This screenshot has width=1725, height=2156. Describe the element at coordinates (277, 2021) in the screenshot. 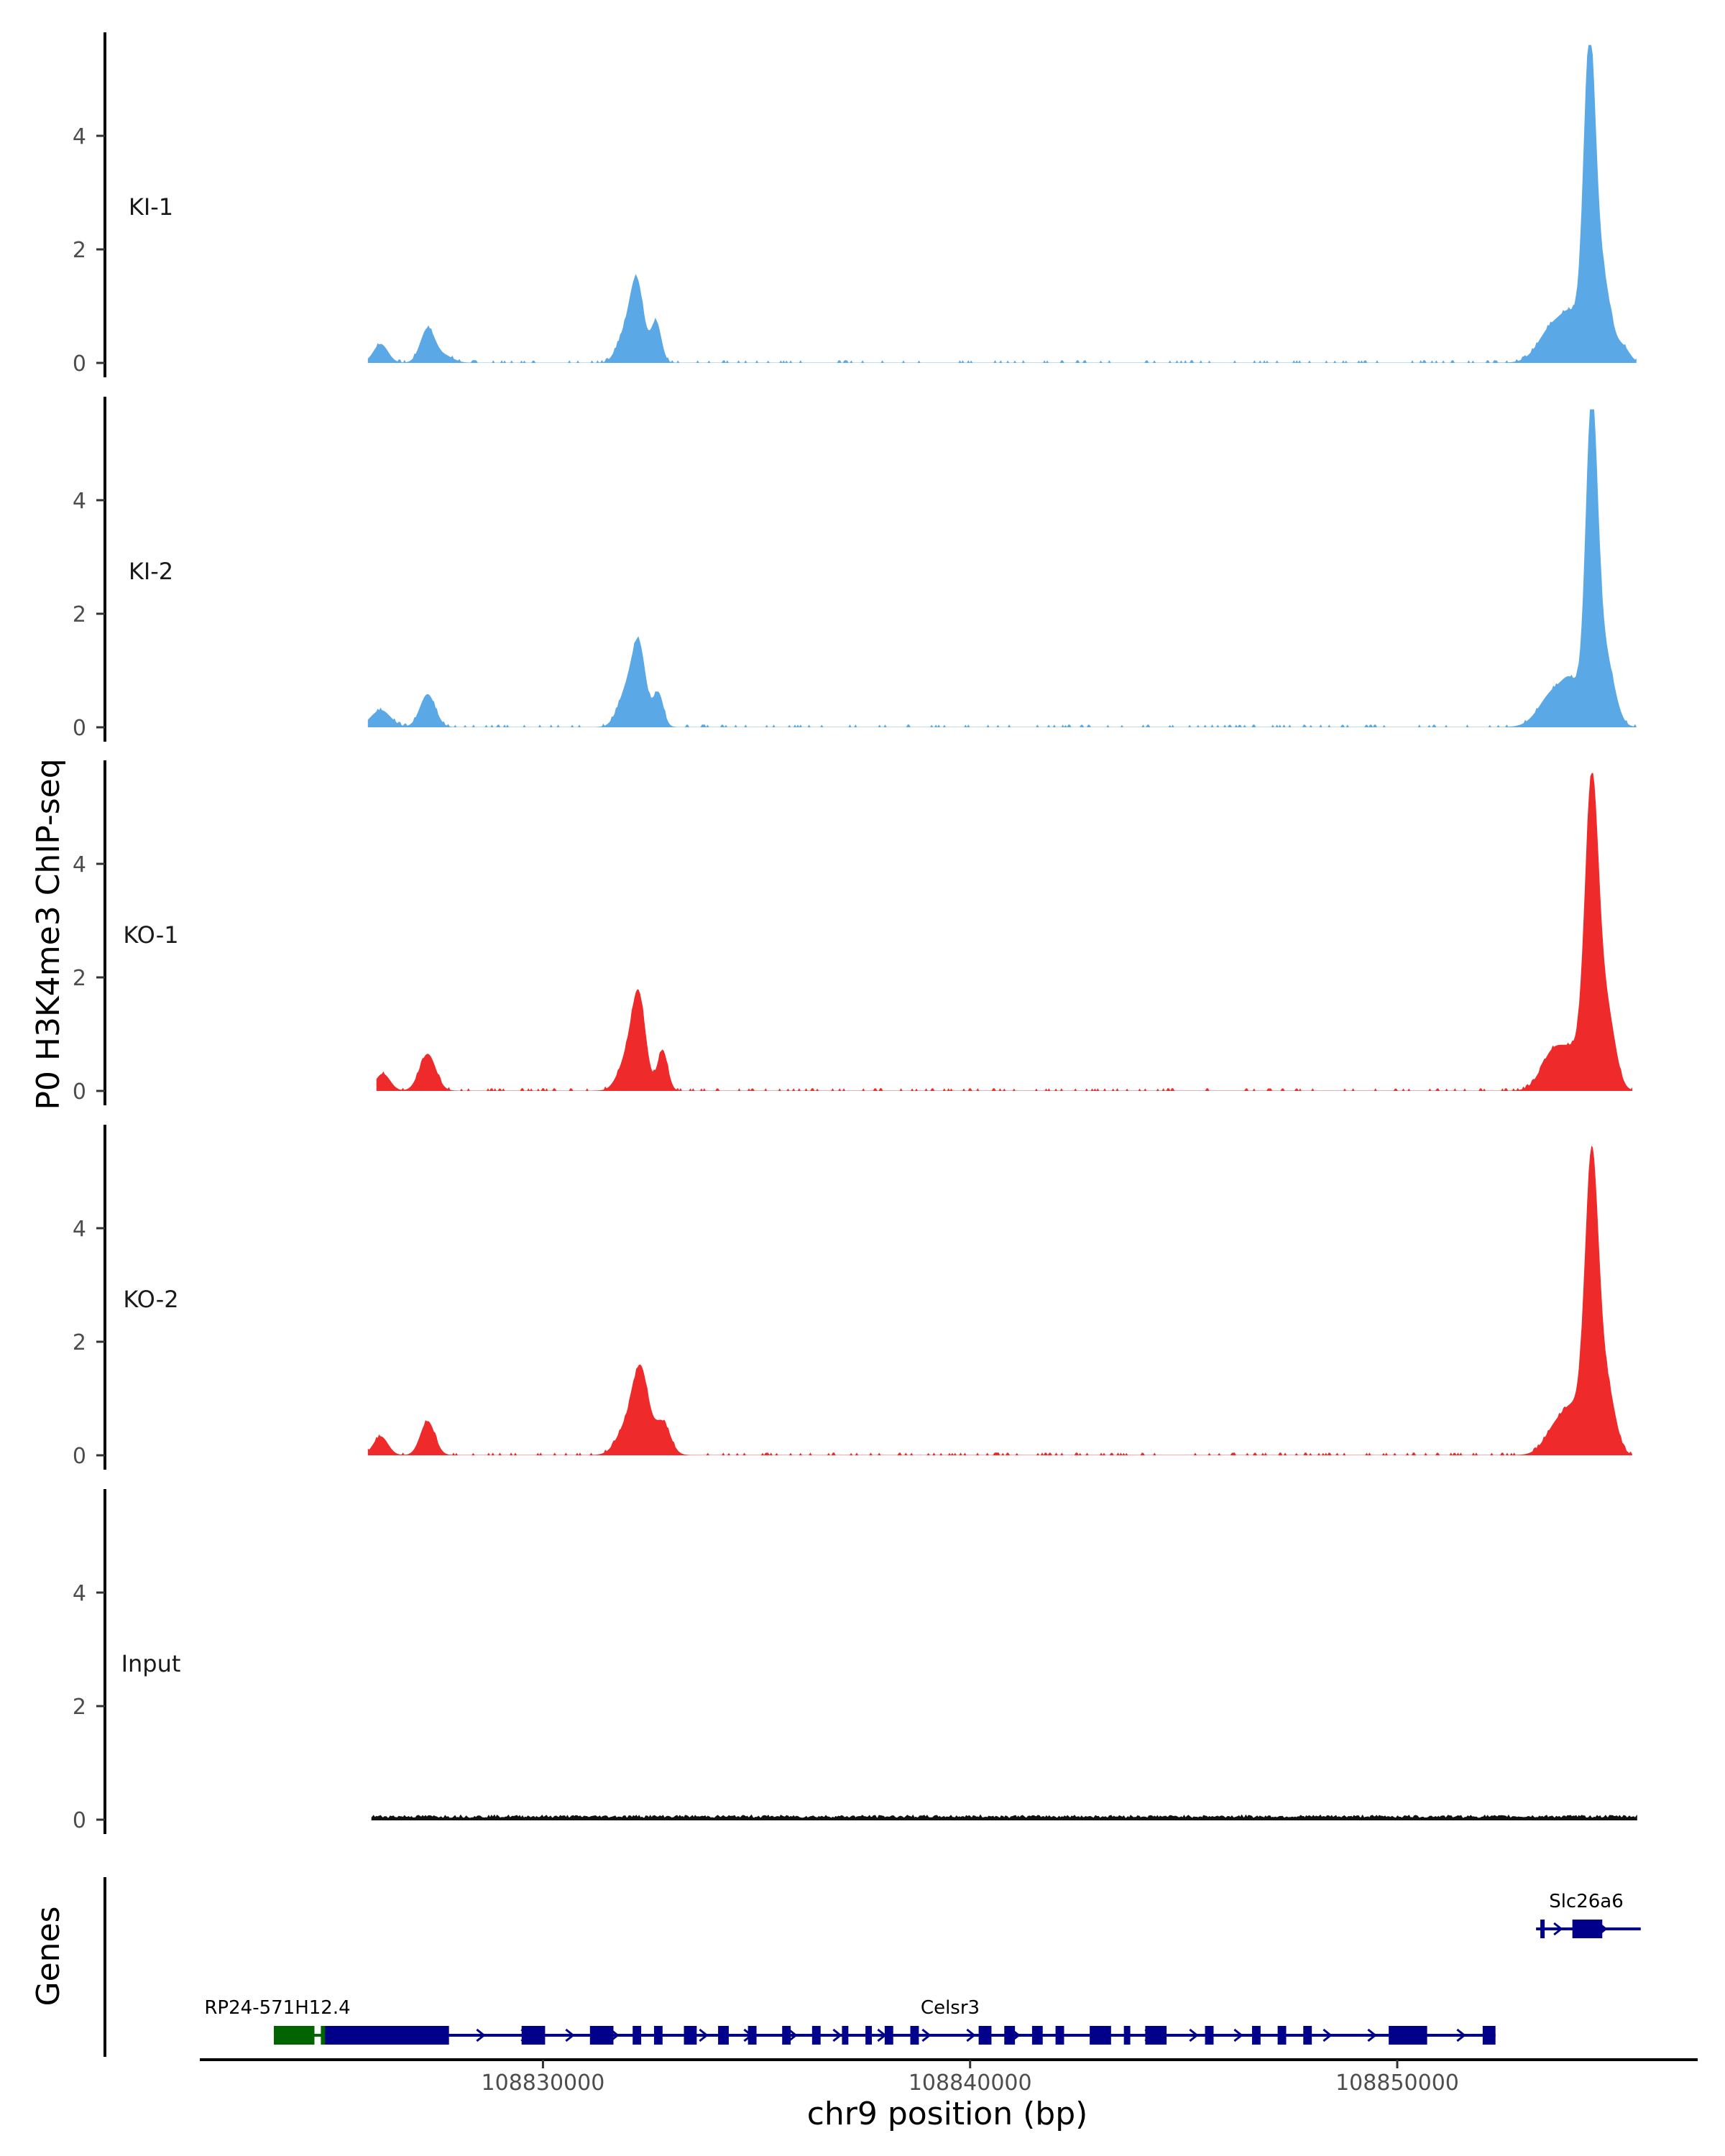

I see `gene-rp24-571h12.4: RP24-571H12.4` at that location.